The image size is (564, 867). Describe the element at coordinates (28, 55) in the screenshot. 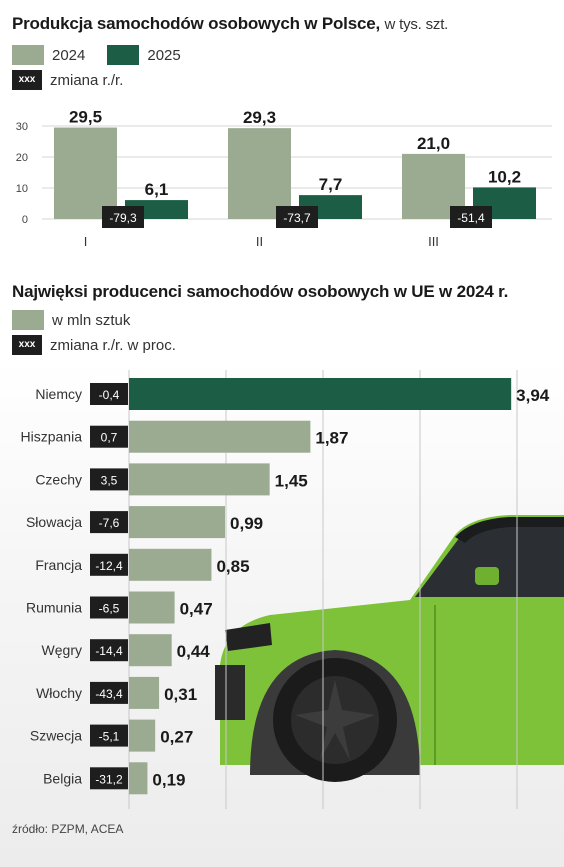

I see `legend-swatch-2024` at that location.